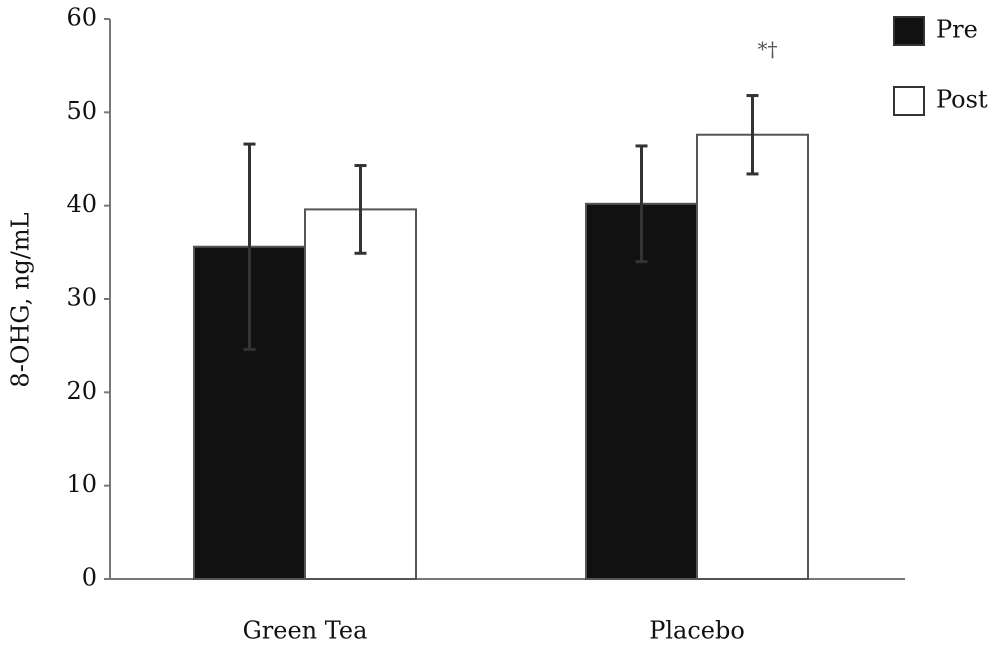 Image resolution: width=1000 pixels, height=652 pixels. I want to click on y-tick-label: 60, so click(81, 18).